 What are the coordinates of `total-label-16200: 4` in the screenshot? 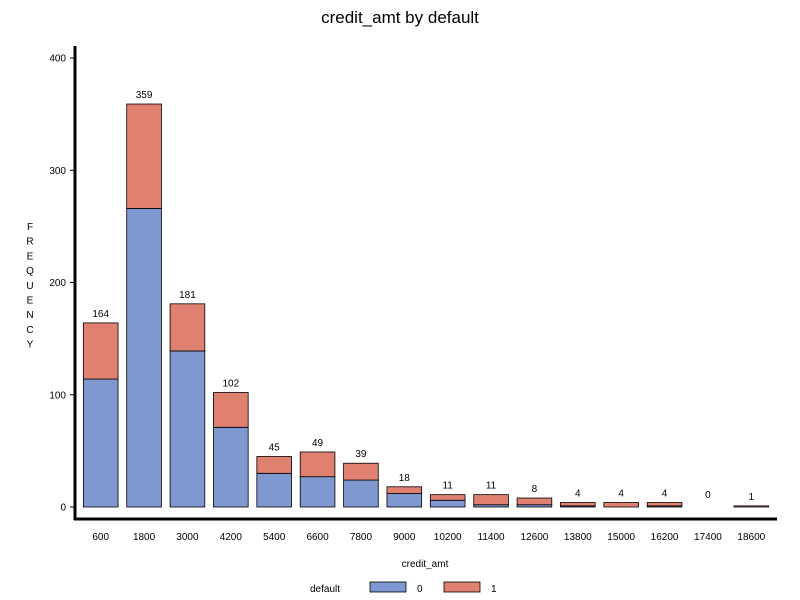 It's located at (665, 494).